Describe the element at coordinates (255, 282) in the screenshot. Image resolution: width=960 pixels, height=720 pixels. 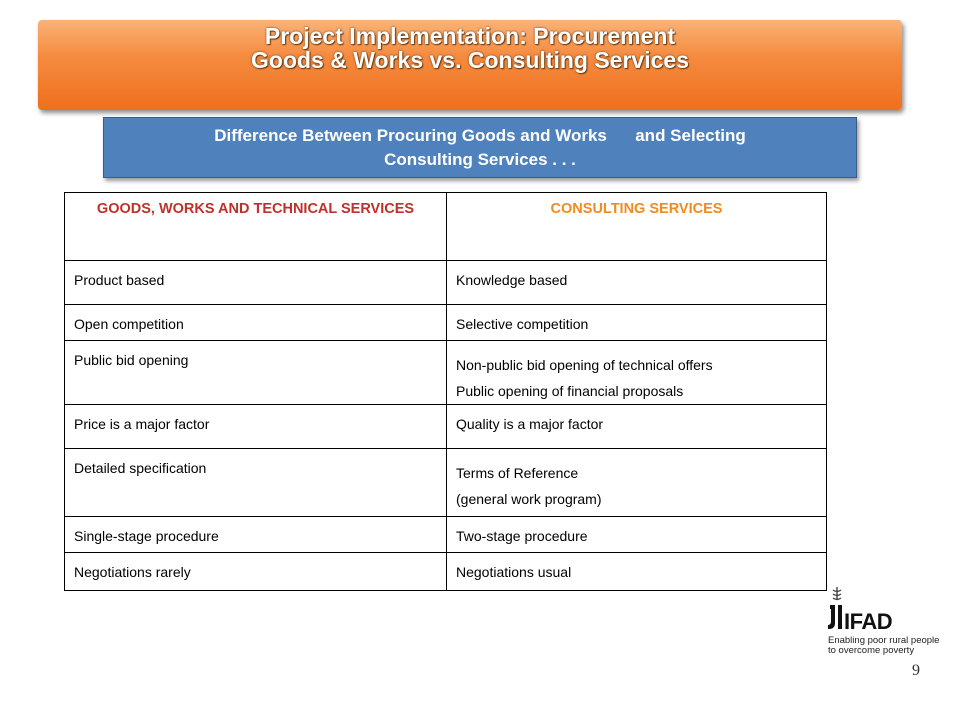
I see `goods-cell: Product based` at that location.